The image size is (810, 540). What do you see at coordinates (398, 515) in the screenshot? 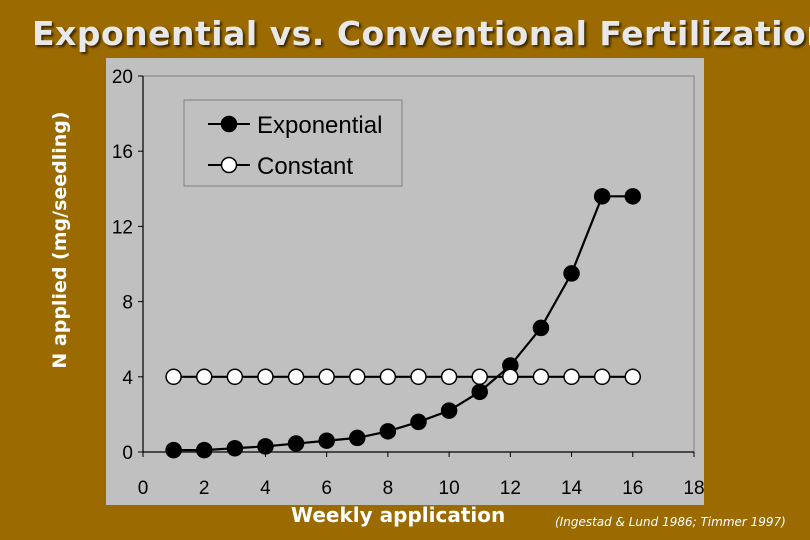
I see `x-axis-label: Weekly application` at bounding box center [398, 515].